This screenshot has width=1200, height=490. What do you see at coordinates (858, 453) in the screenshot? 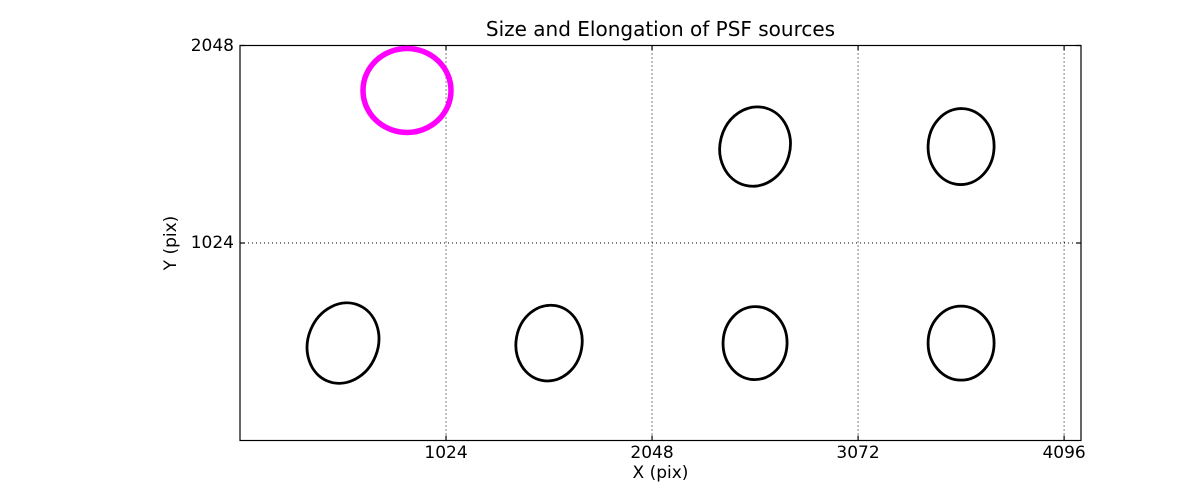
I see `x-tick-label: 3072` at bounding box center [858, 453].